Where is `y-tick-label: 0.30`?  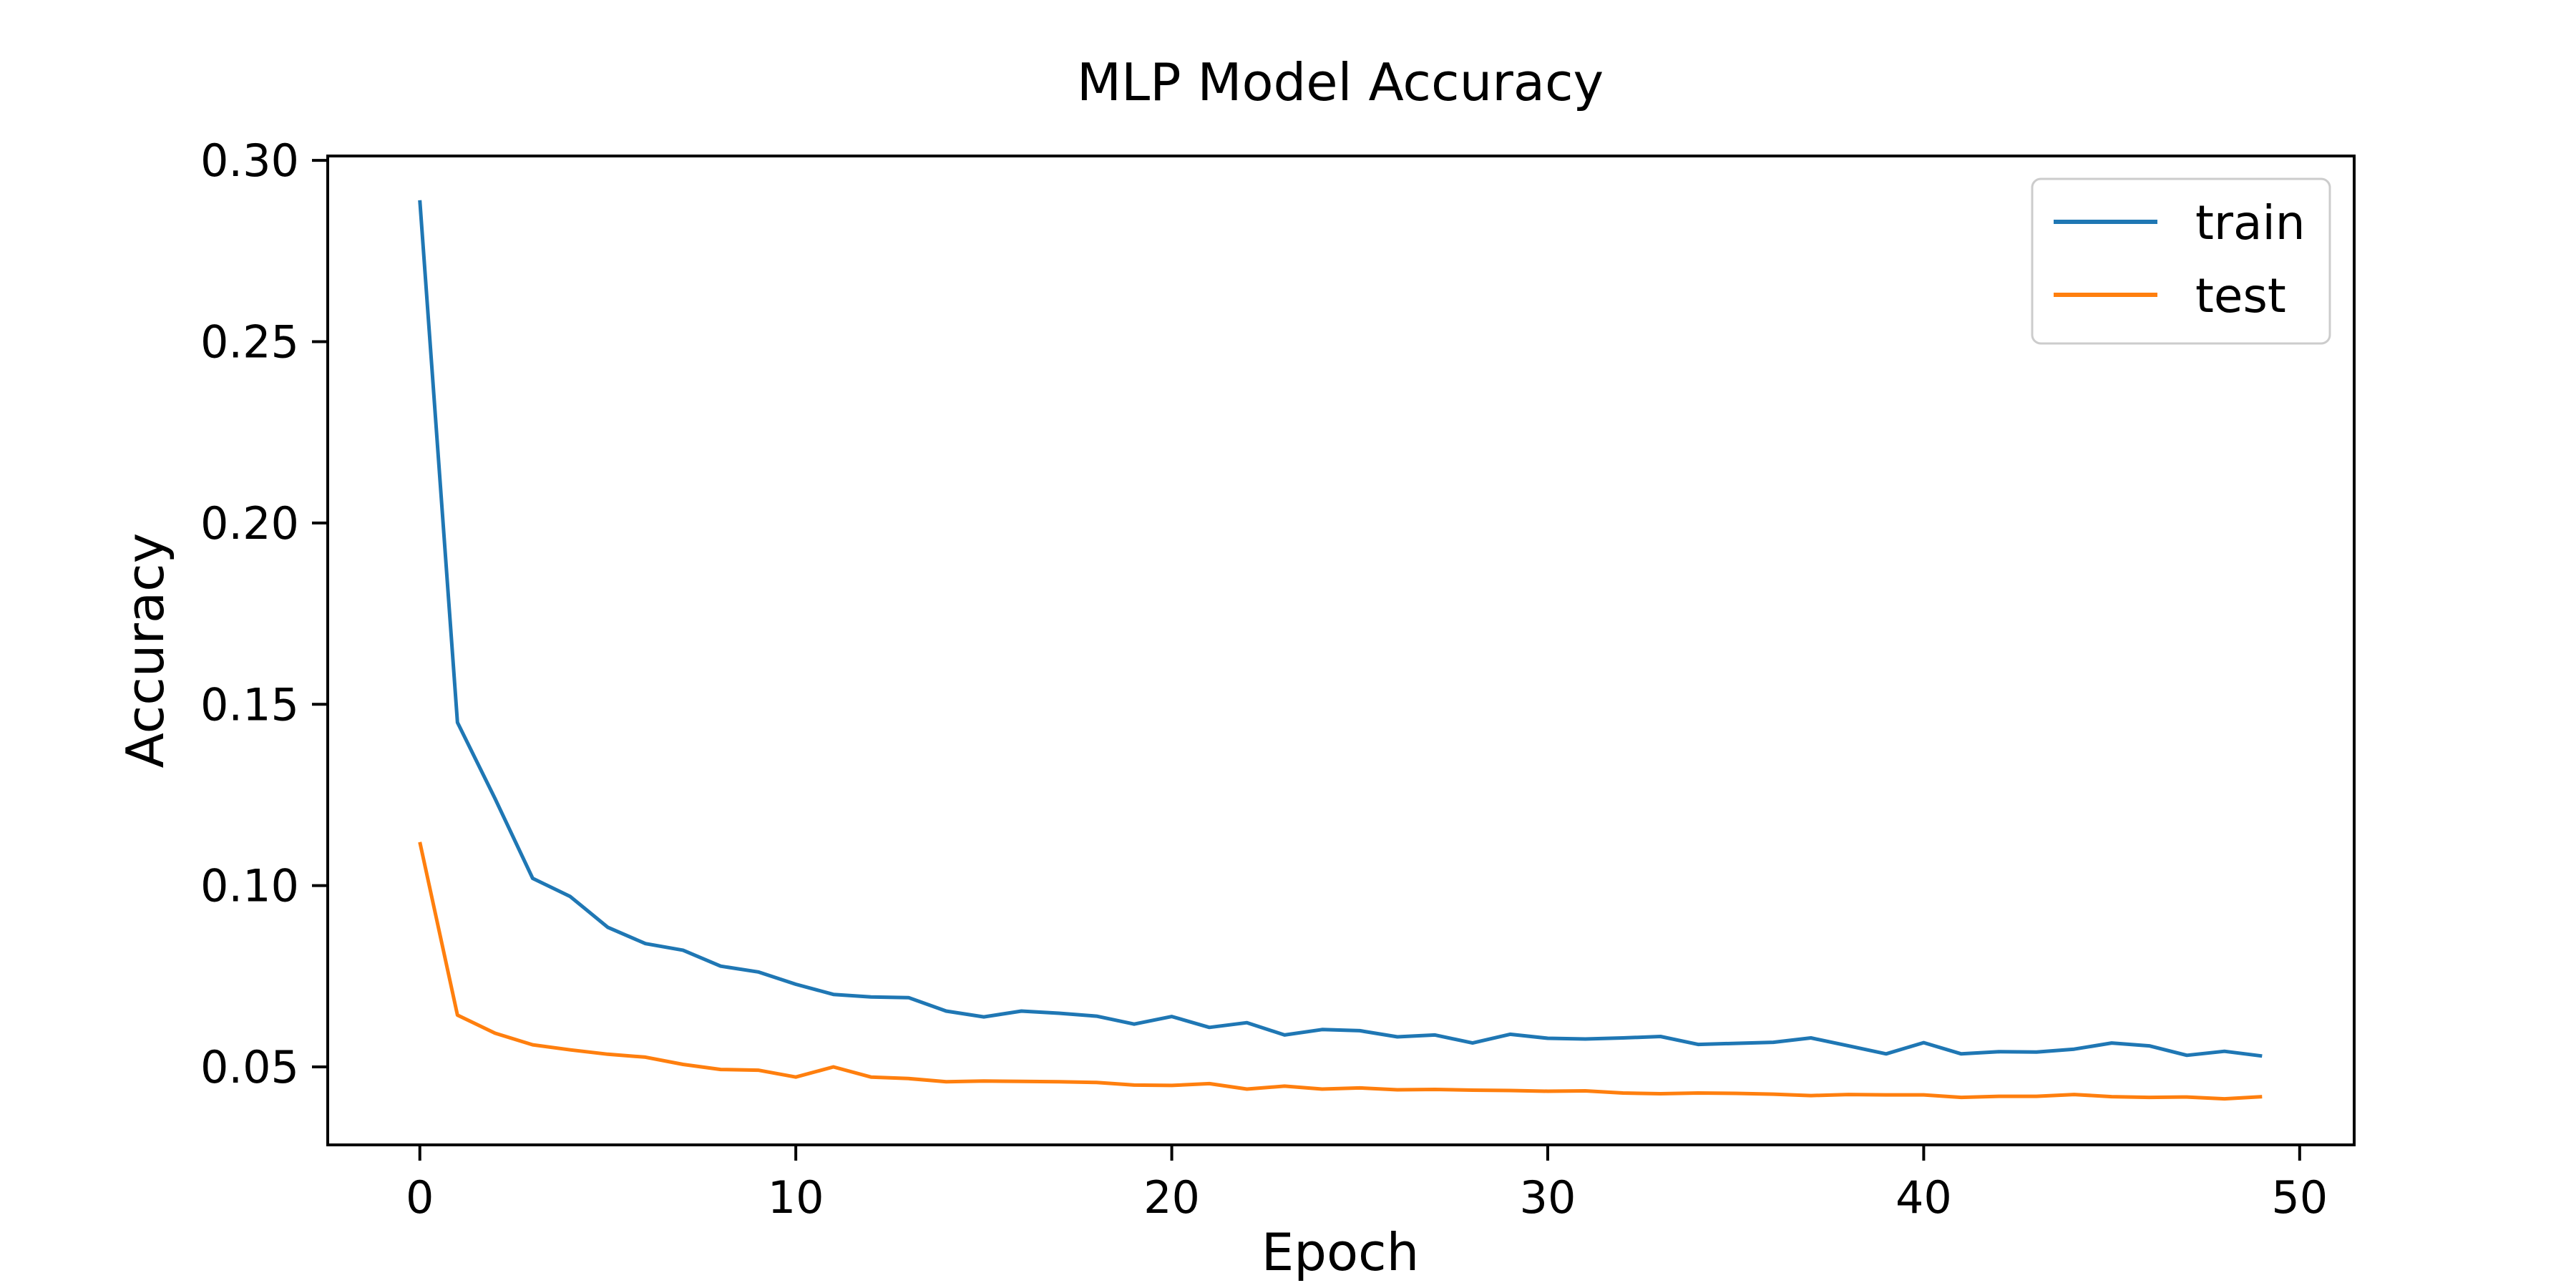 y-tick-label: 0.30 is located at coordinates (249, 161).